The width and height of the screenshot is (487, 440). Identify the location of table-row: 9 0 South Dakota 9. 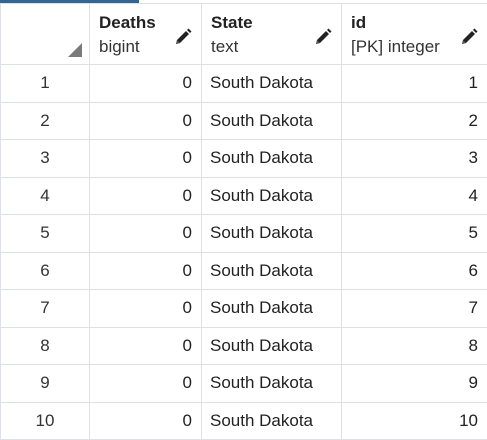
(244, 384).